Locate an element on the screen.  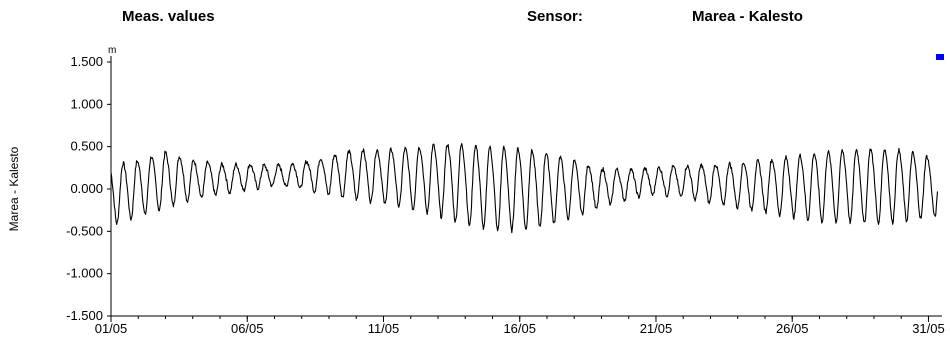
sensor-label: Sensor: is located at coordinates (555, 16).